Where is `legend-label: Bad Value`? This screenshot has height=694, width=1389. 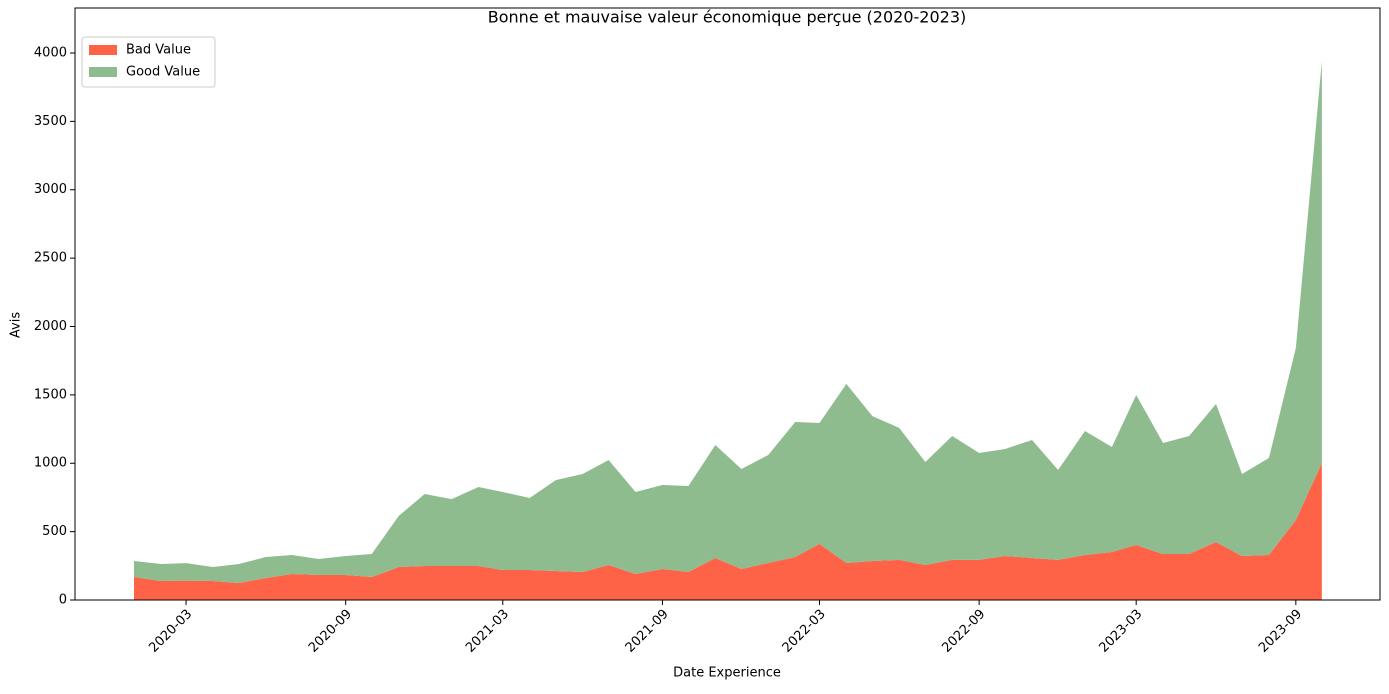
legend-label: Bad Value is located at coordinates (158, 50).